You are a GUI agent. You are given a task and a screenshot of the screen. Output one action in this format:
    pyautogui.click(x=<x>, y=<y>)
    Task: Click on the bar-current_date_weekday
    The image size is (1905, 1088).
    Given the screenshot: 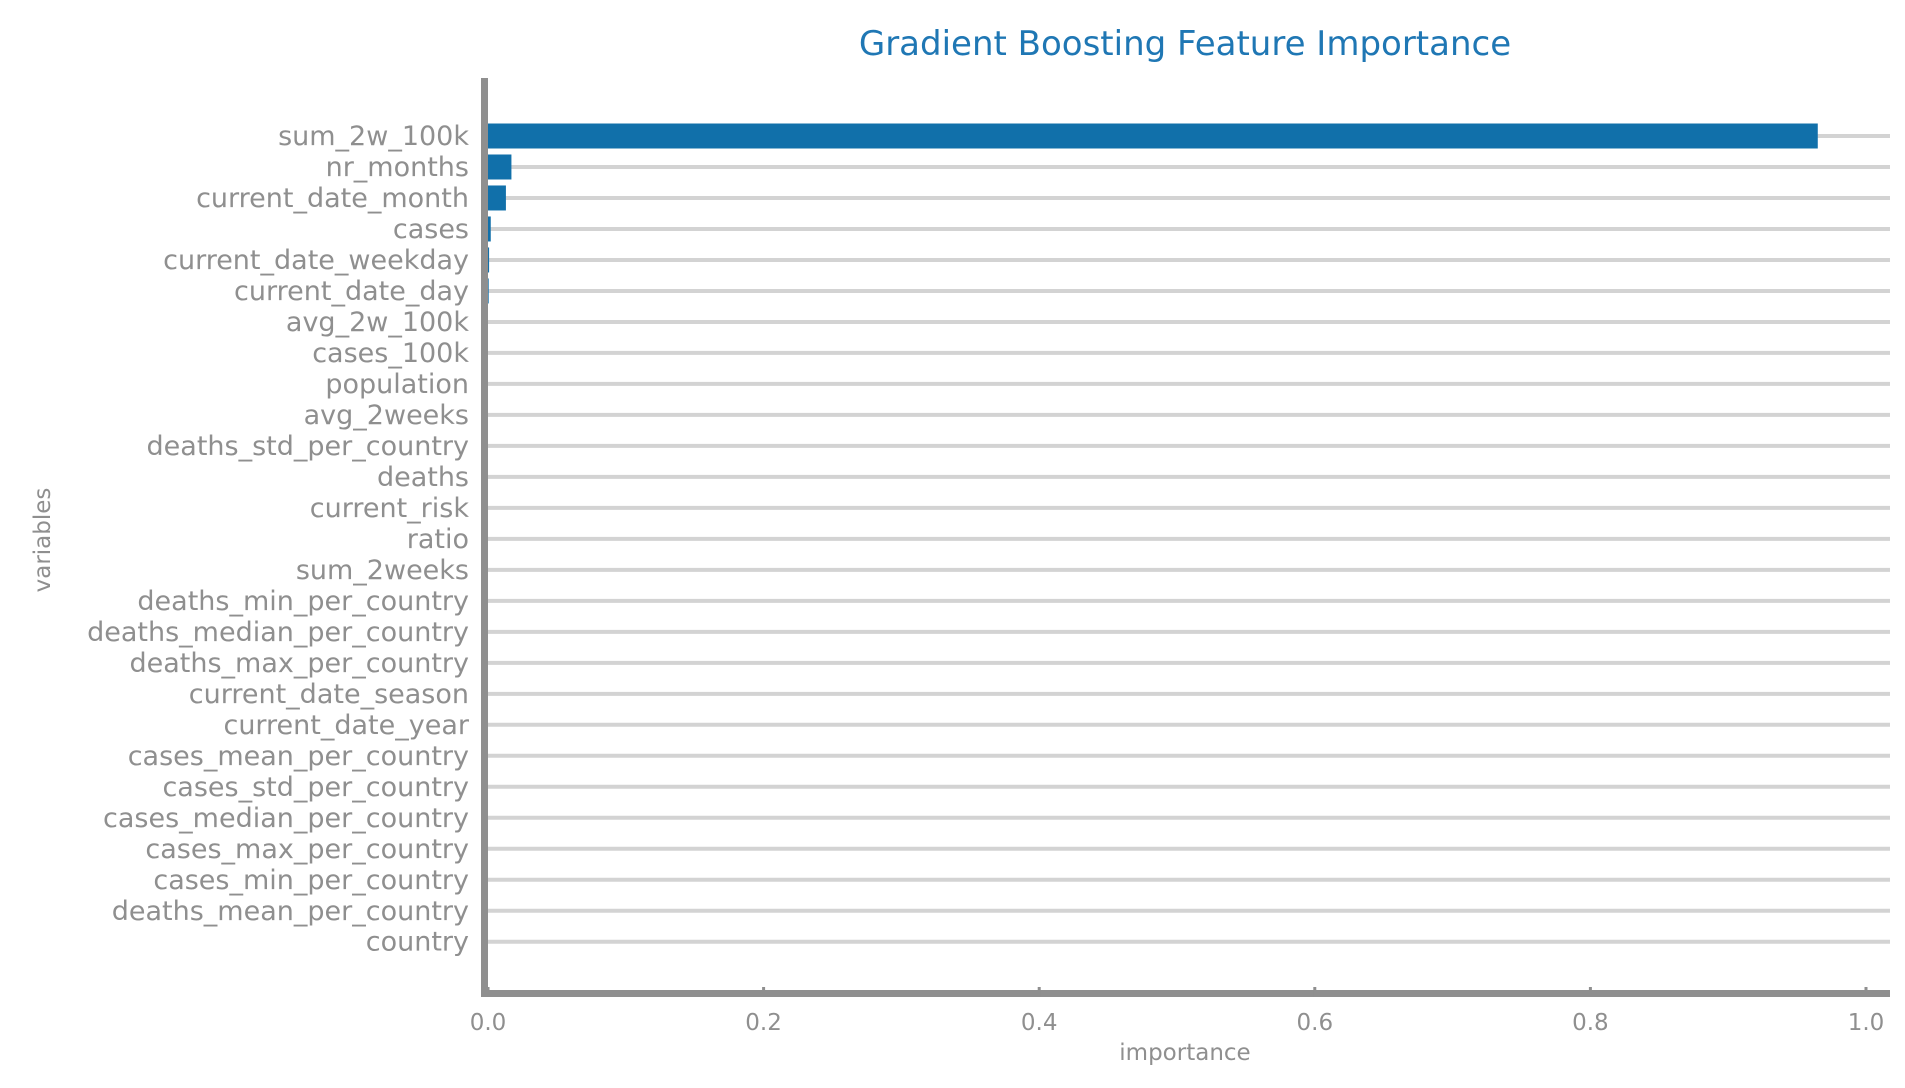 What is the action you would take?
    pyautogui.click(x=489, y=260)
    